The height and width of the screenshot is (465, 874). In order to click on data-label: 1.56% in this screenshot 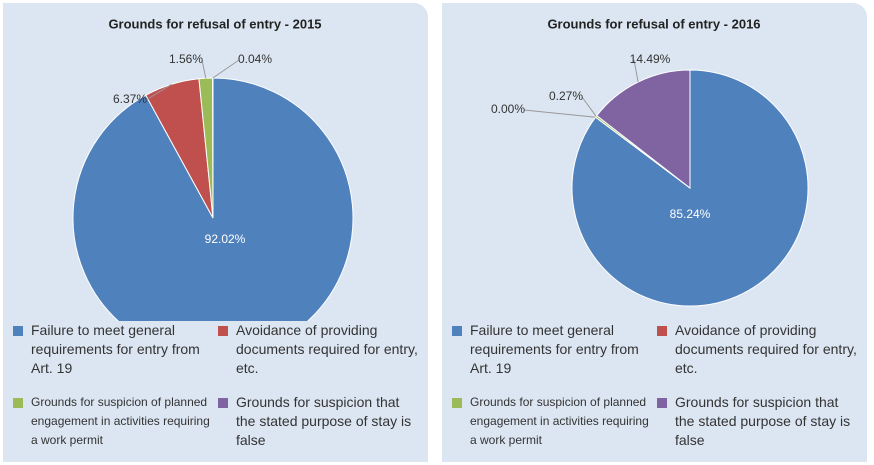, I will do `click(186, 59)`.